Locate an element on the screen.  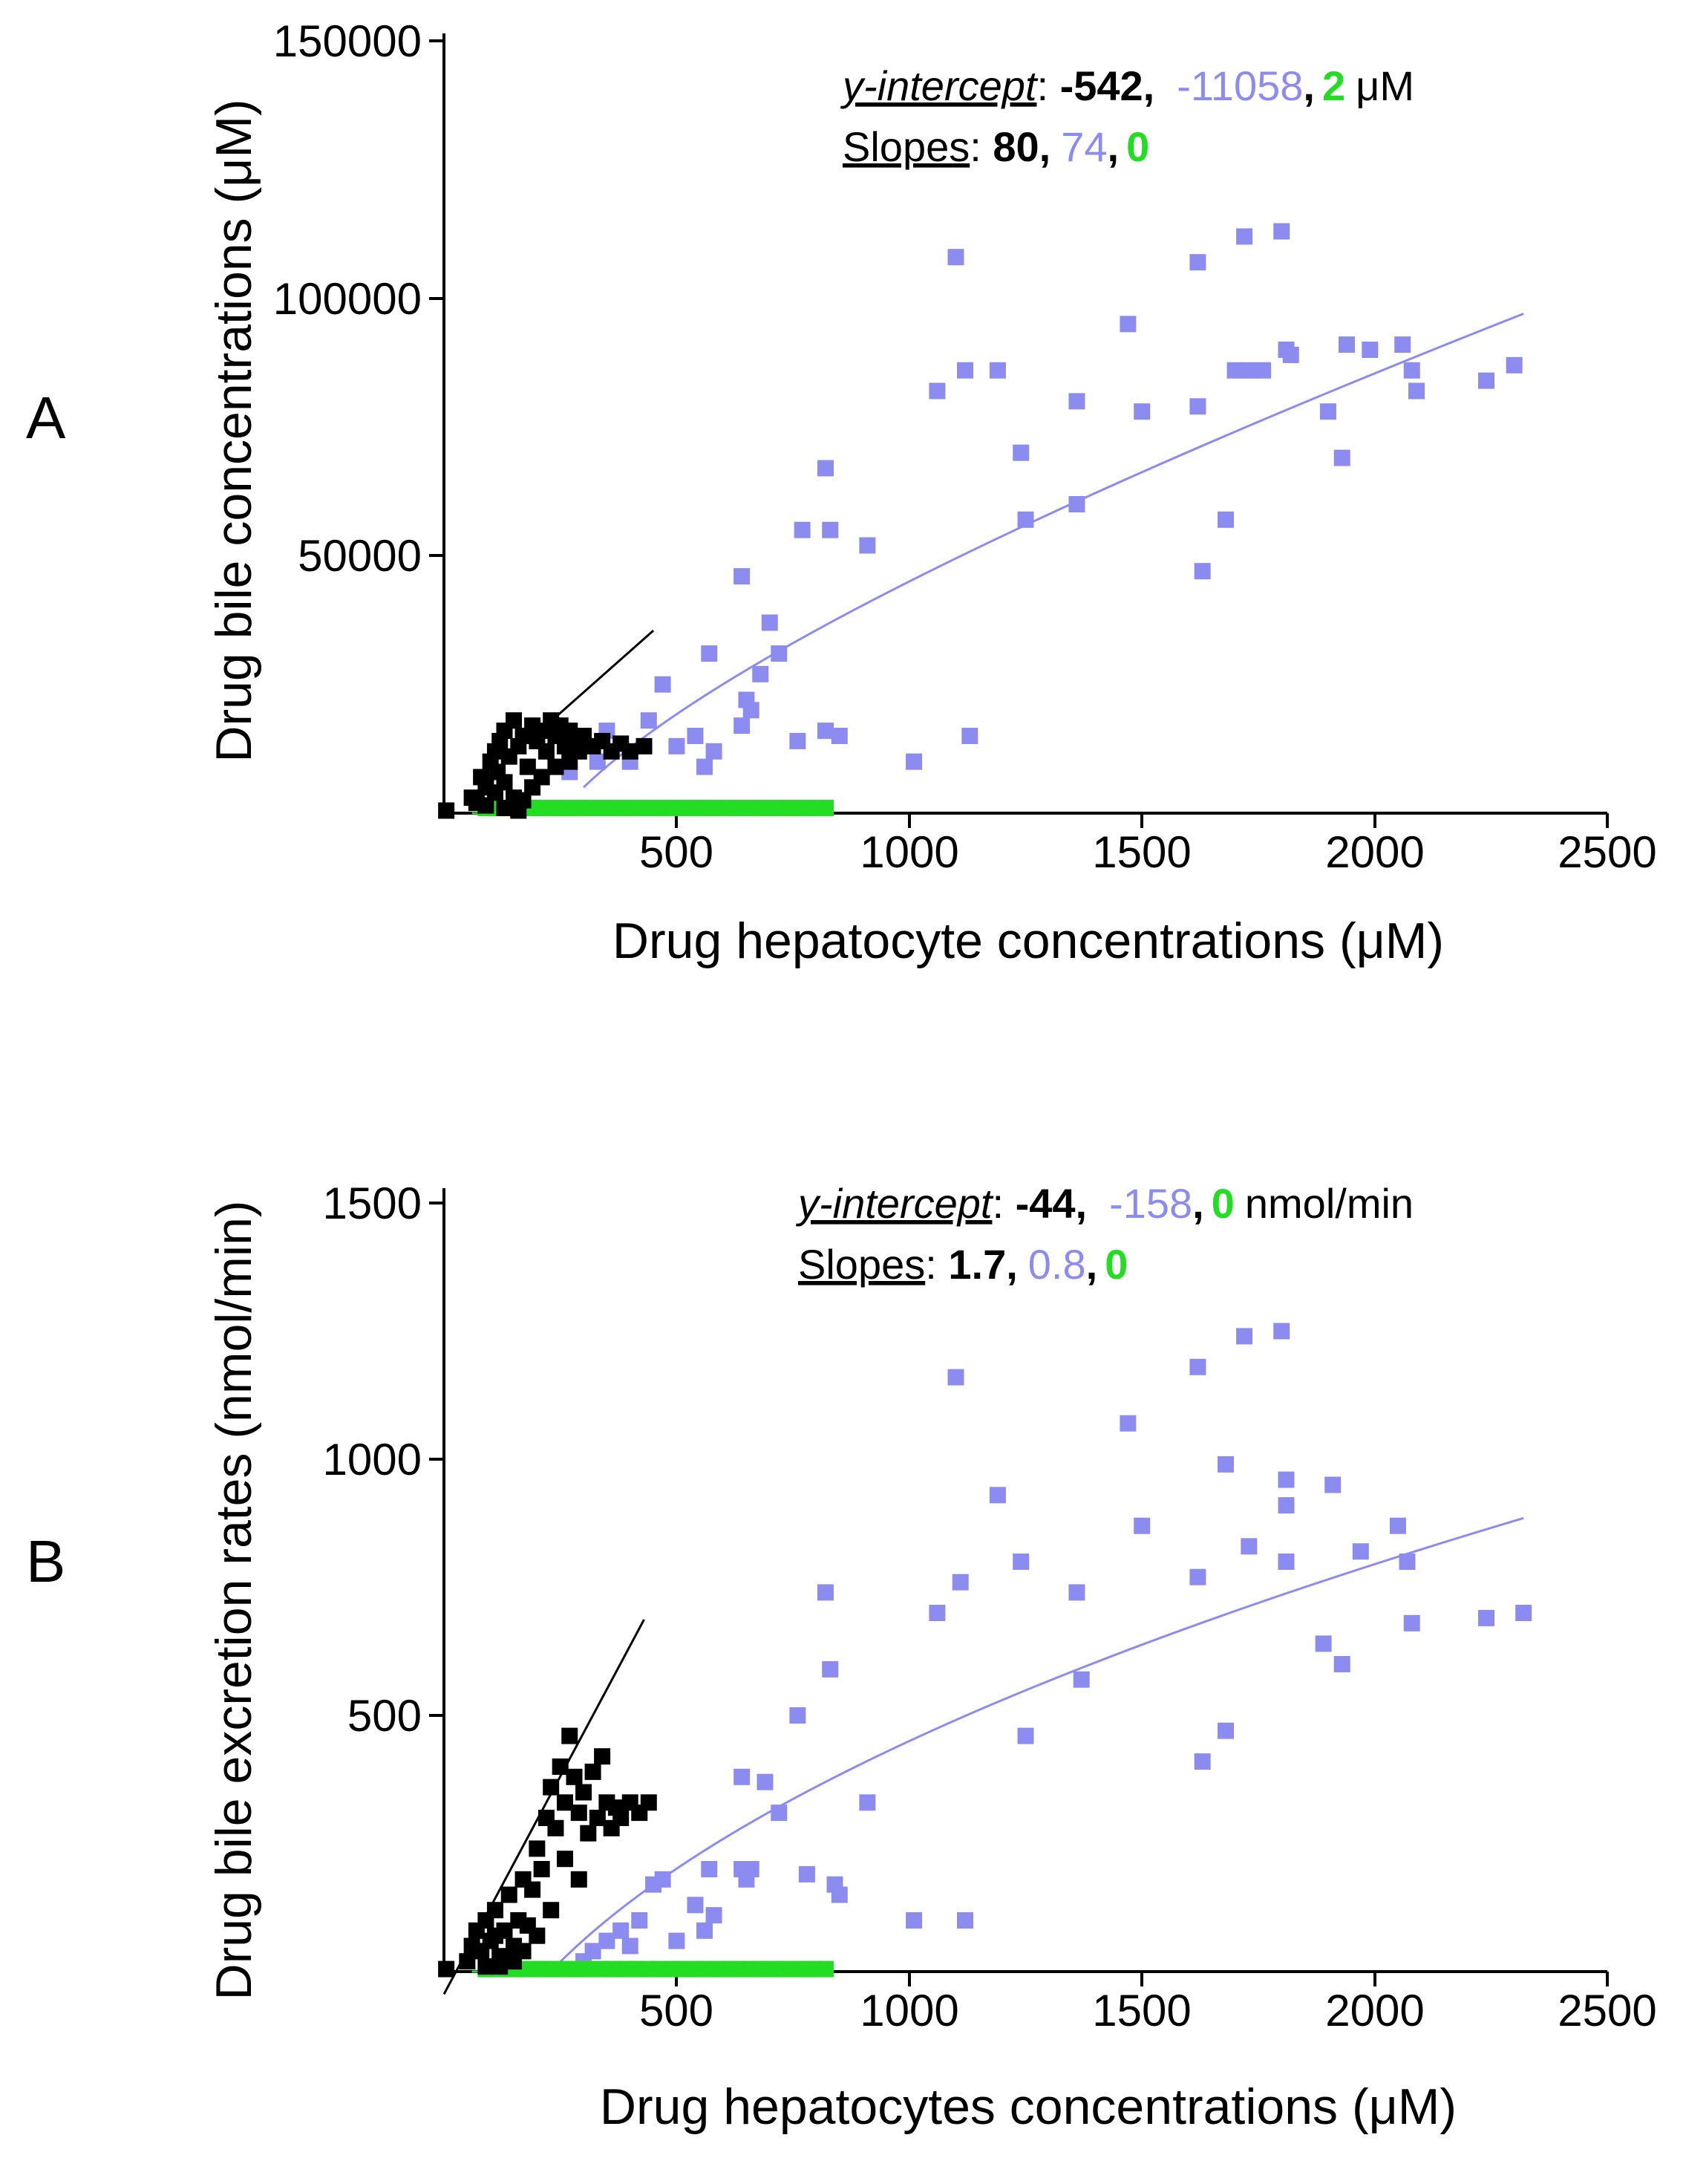
y-tick-label: 1500 is located at coordinates (372, 1203).